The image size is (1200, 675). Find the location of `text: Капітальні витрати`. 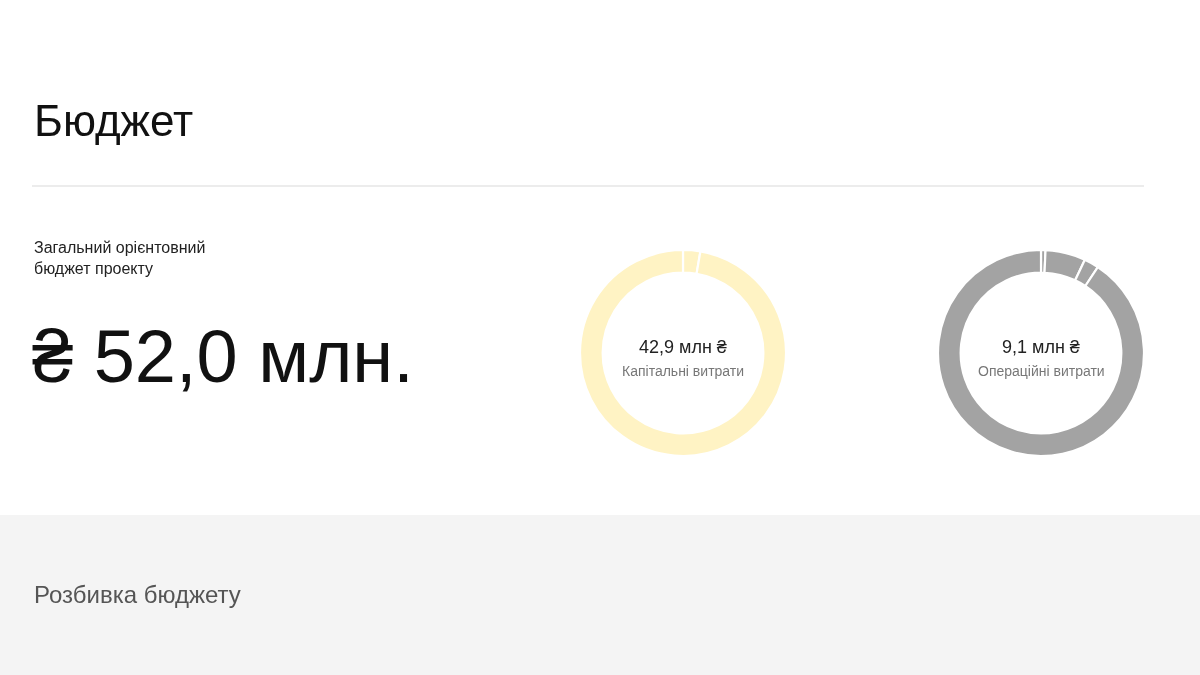

text: Капітальні витрати is located at coordinates (683, 371).